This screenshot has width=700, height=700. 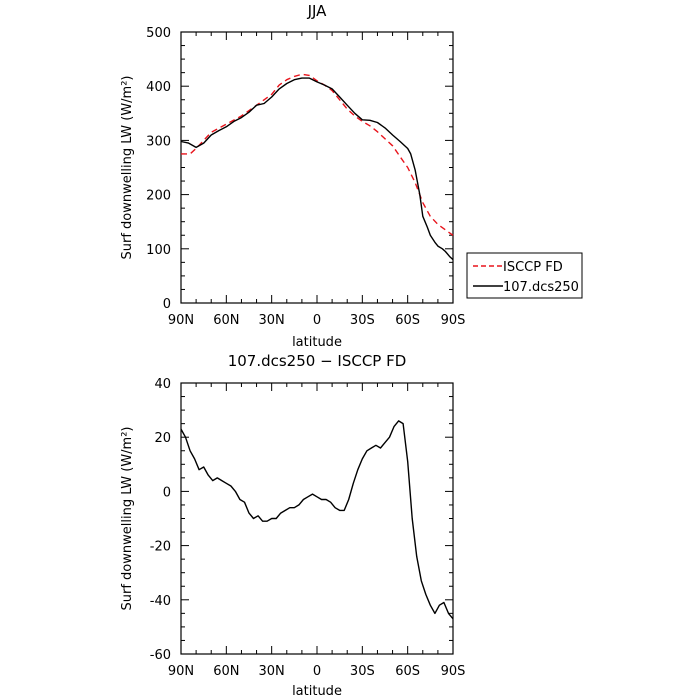 What do you see at coordinates (162, 438) in the screenshot?
I see `y-tick-label: 20` at bounding box center [162, 438].